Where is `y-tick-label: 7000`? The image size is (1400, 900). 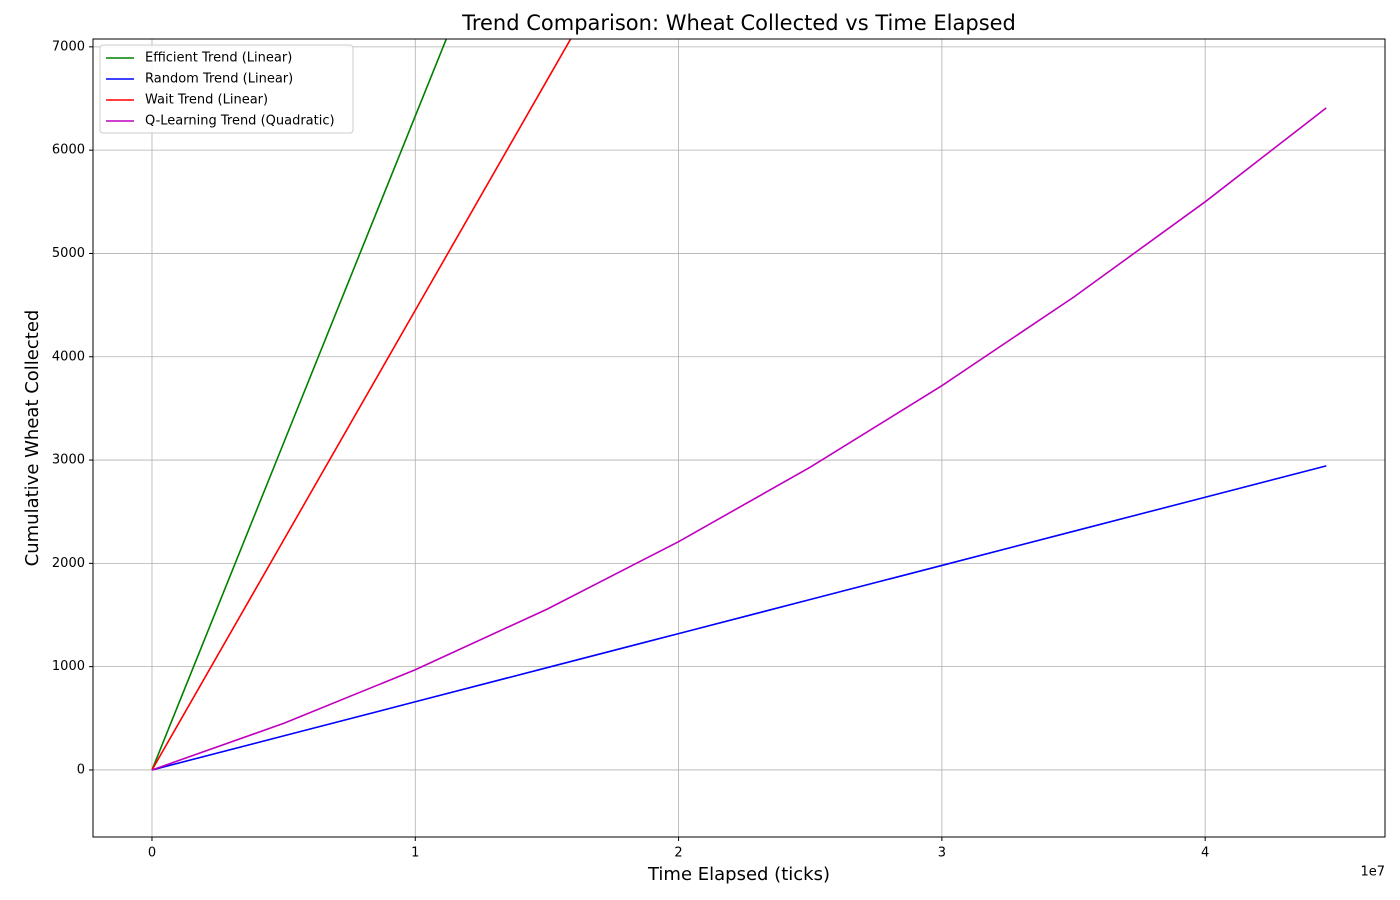 y-tick-label: 7000 is located at coordinates (68, 46).